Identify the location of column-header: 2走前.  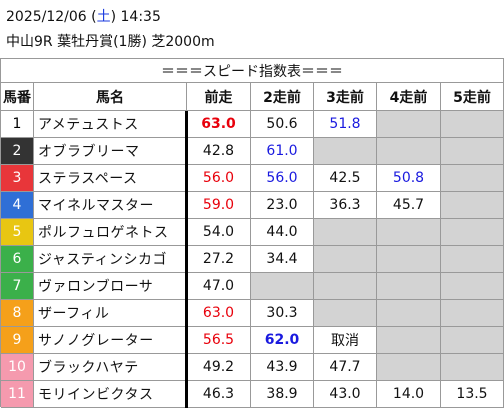
(282, 97).